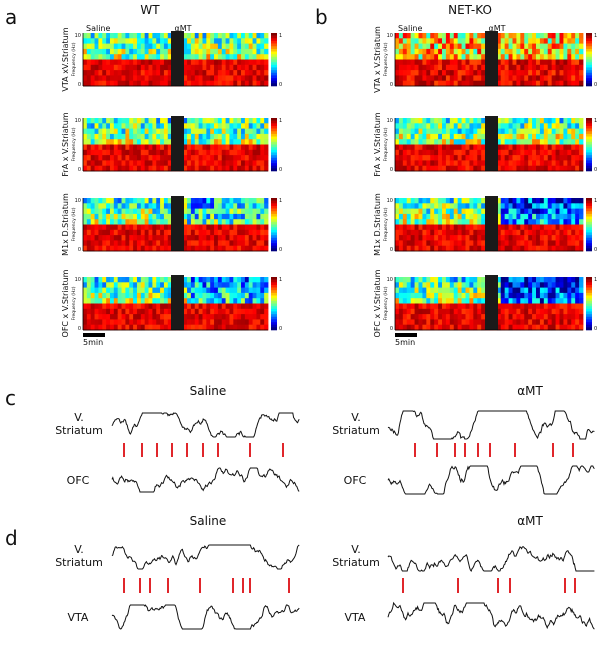  I want to click on colorbar-label: 0, so click(595, 329).